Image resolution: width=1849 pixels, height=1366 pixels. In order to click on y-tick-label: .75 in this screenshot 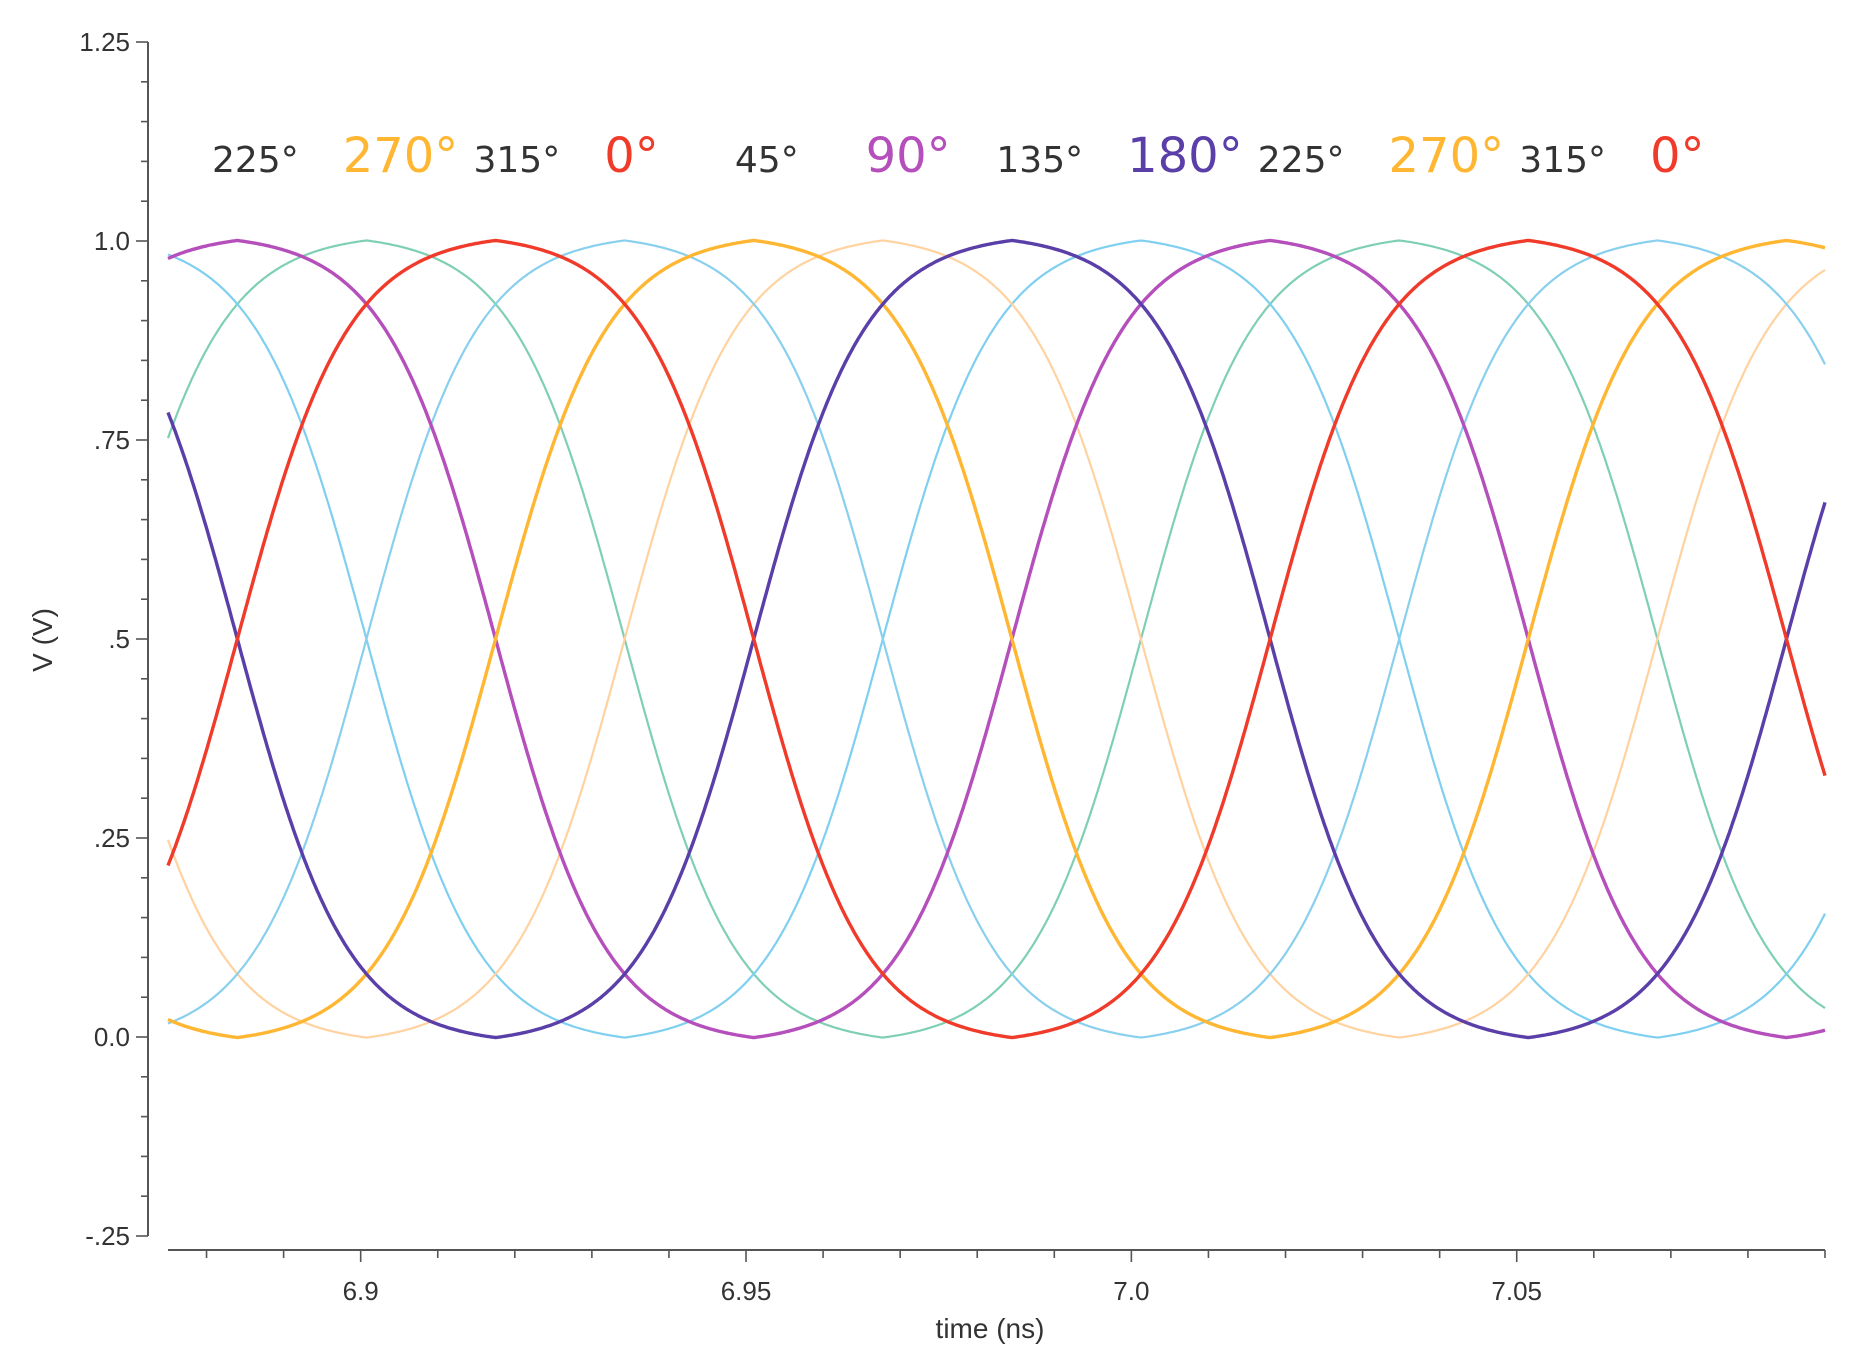, I will do `click(112, 440)`.